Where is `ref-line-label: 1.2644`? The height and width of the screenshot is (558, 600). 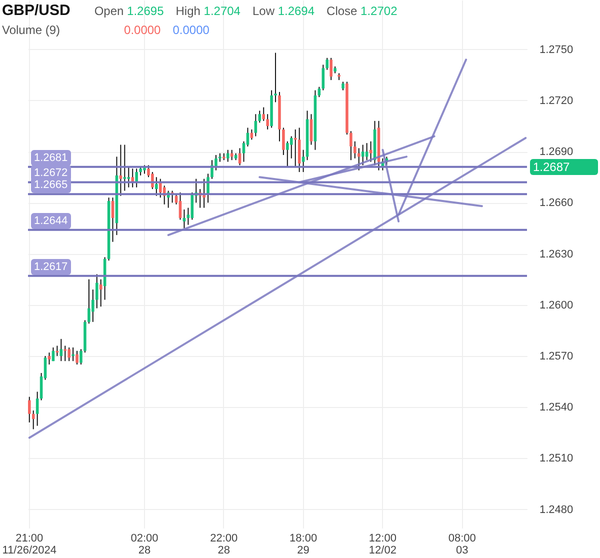 ref-line-label: 1.2644 is located at coordinates (51, 220).